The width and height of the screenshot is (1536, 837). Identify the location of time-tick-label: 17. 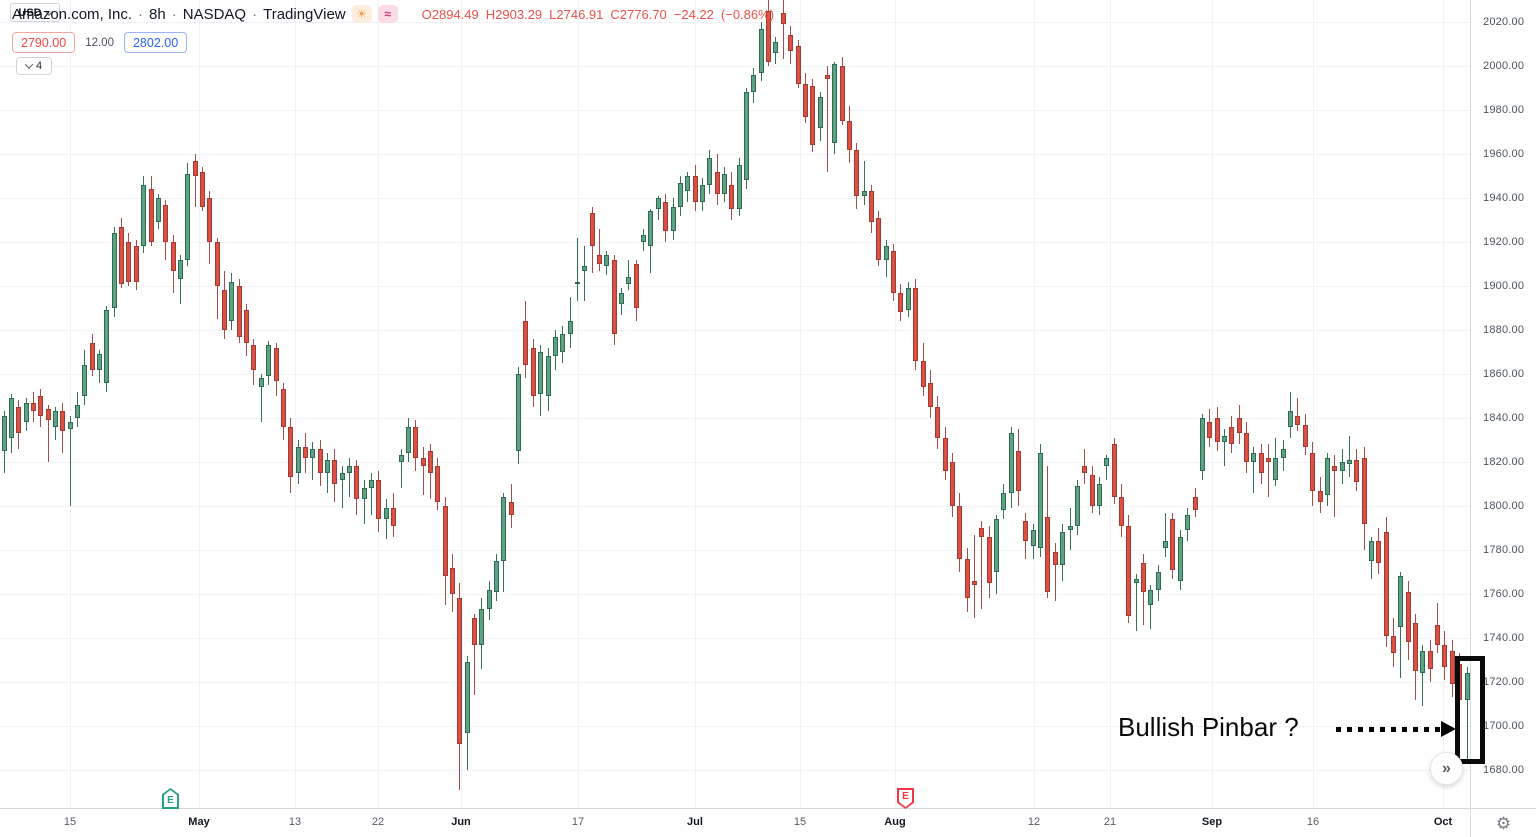
(578, 822).